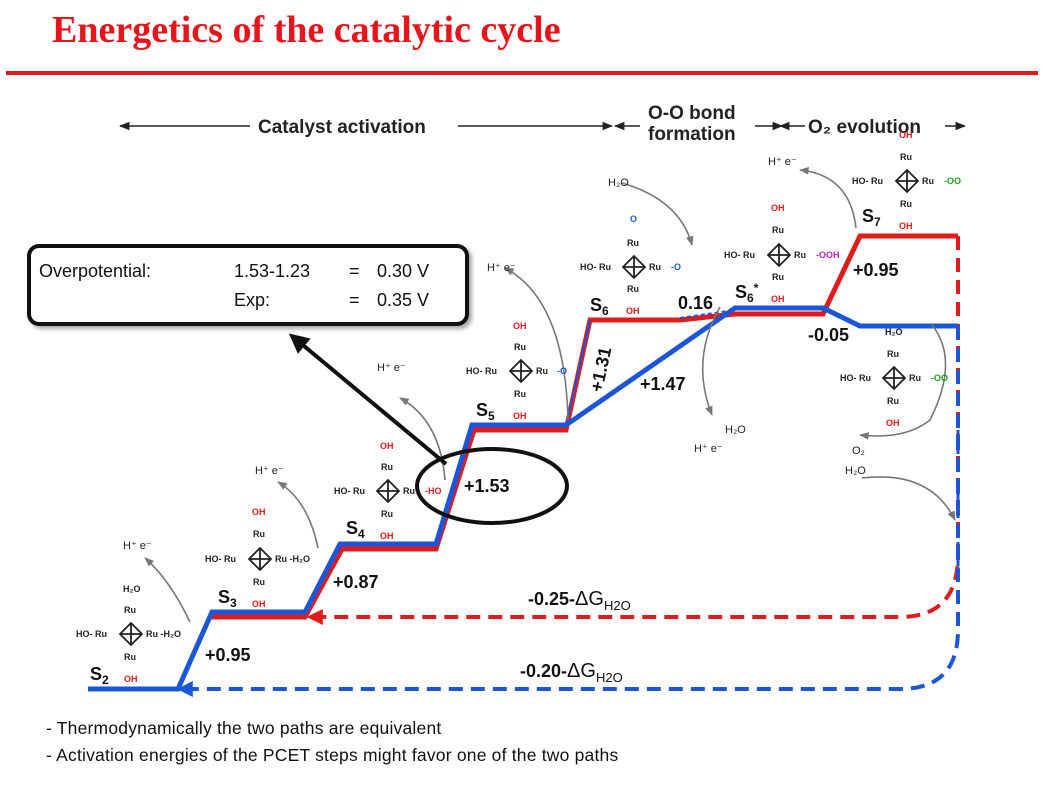 The image size is (1058, 793). I want to click on title-divider, so click(522, 73).